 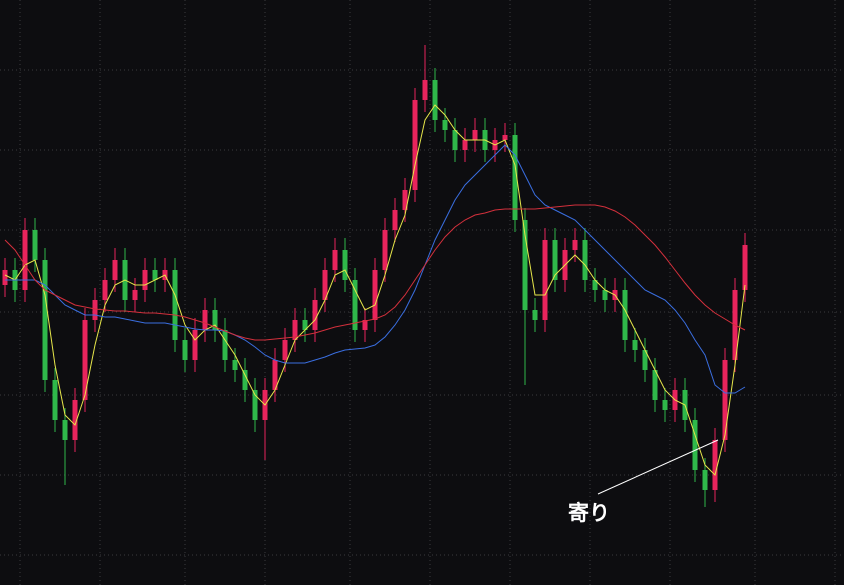 What do you see at coordinates (658, 467) in the screenshot?
I see `annotation-line` at bounding box center [658, 467].